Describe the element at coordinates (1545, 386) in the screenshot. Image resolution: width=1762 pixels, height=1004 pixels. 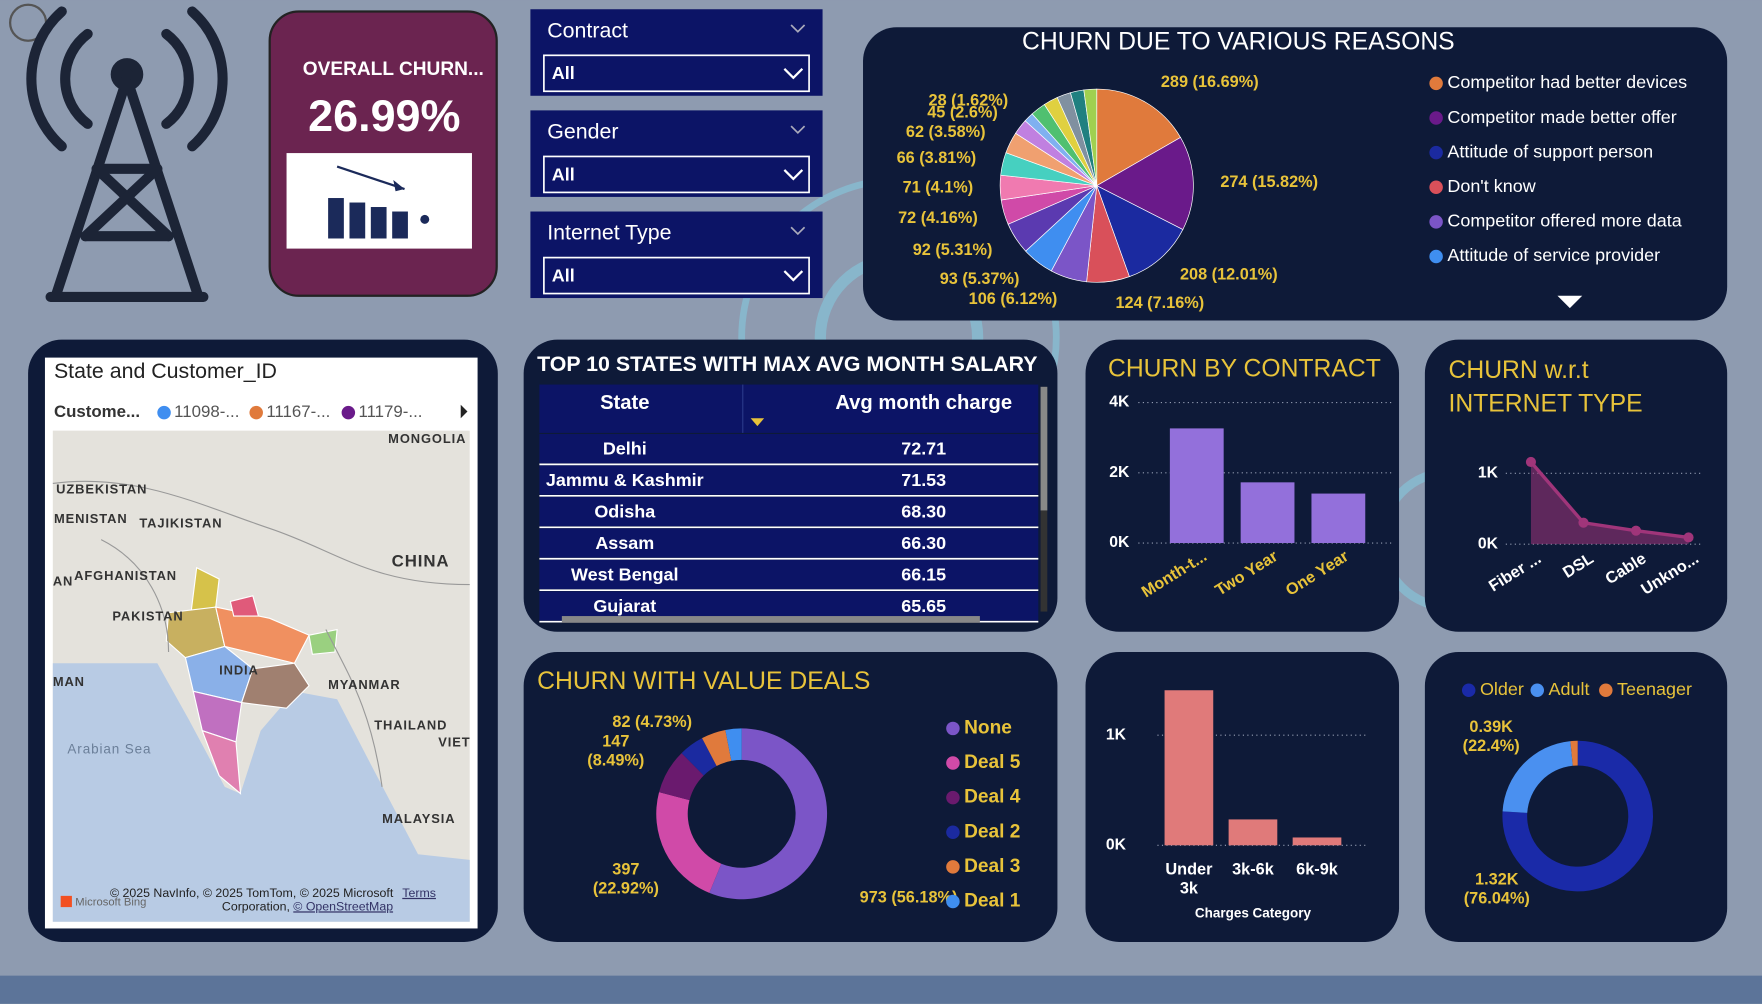
I see `chart-title-box: CHURN w.r.t INTERNET TYPE` at that location.